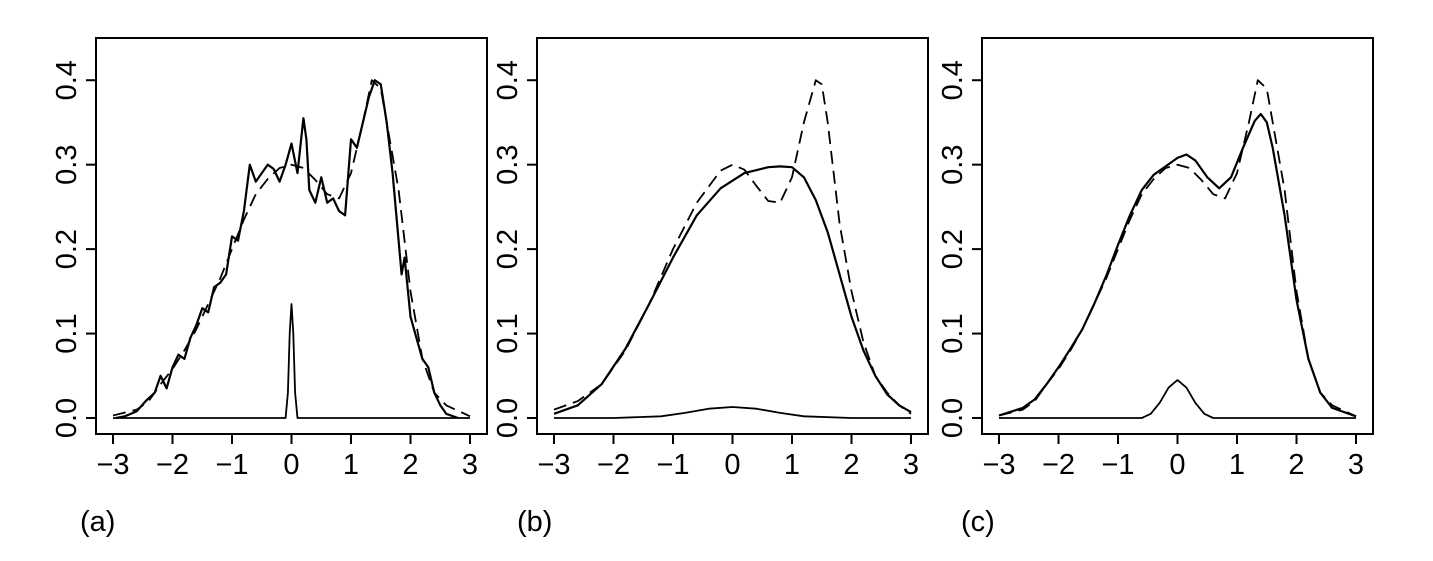 The image size is (1433, 561). Describe the element at coordinates (97, 522) in the screenshot. I see `panel-label: (a)` at that location.